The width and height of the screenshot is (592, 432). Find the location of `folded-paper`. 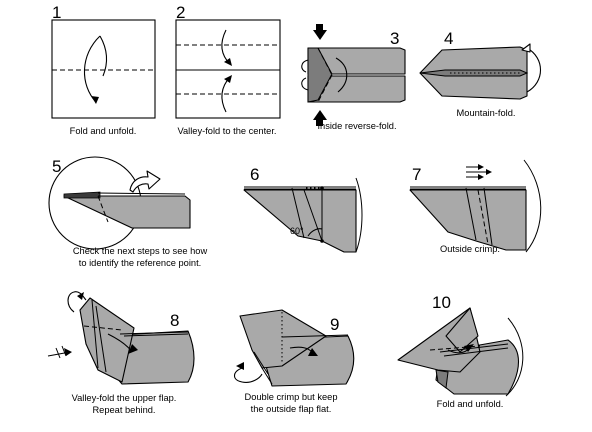

folded-paper is located at coordinates (468, 220).